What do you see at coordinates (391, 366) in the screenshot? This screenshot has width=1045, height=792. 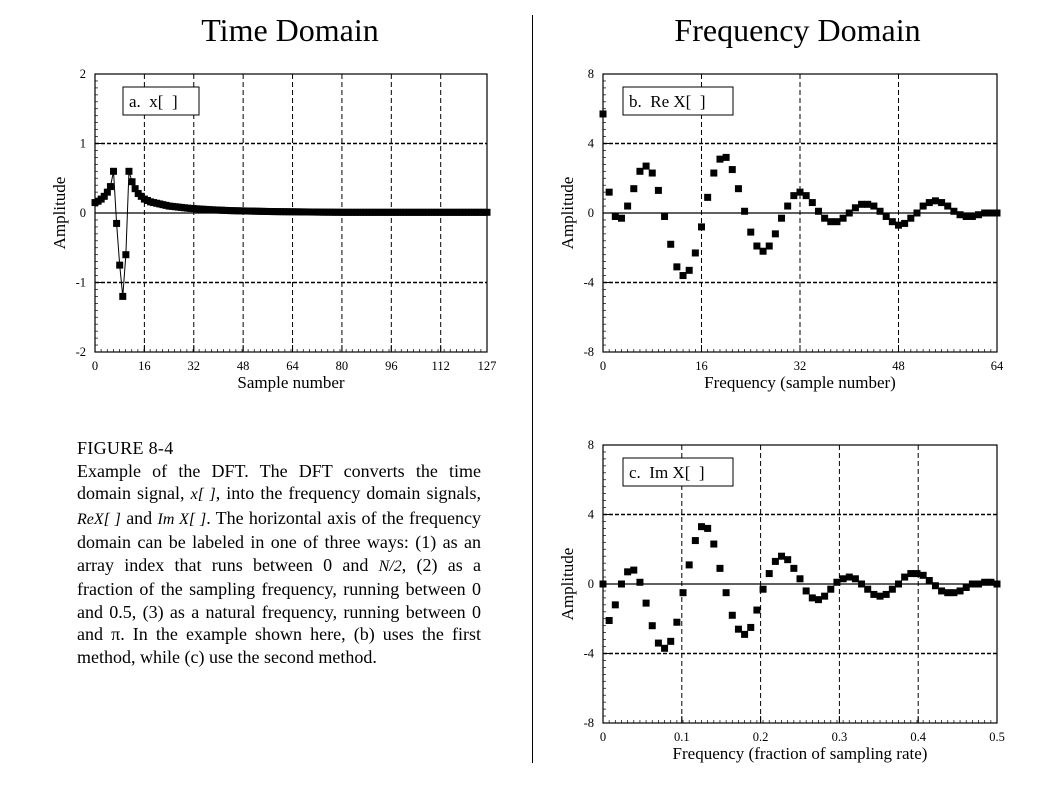 I see `x-tick-label: 96` at bounding box center [391, 366].